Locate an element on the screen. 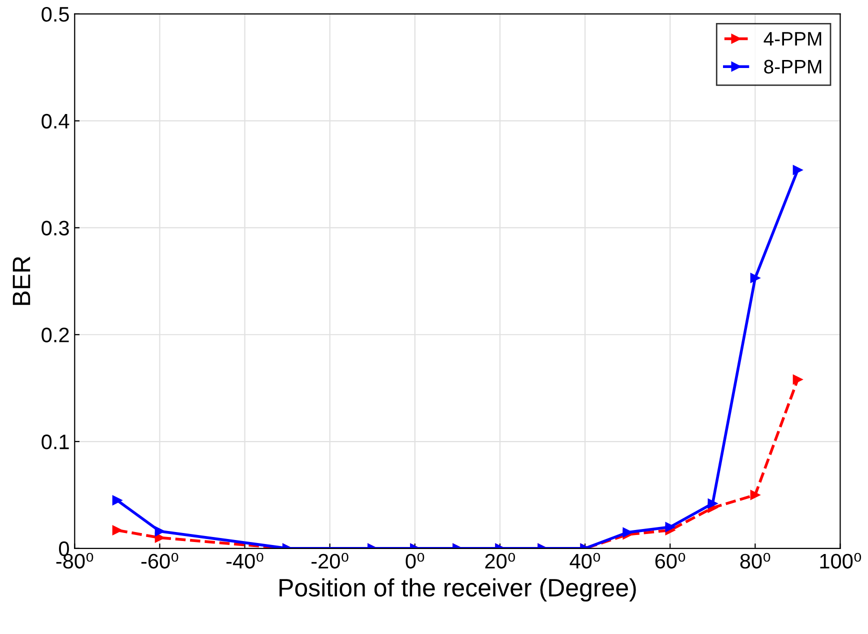 The image size is (868, 634). x-tick-label: 0⁰ is located at coordinates (415, 560).